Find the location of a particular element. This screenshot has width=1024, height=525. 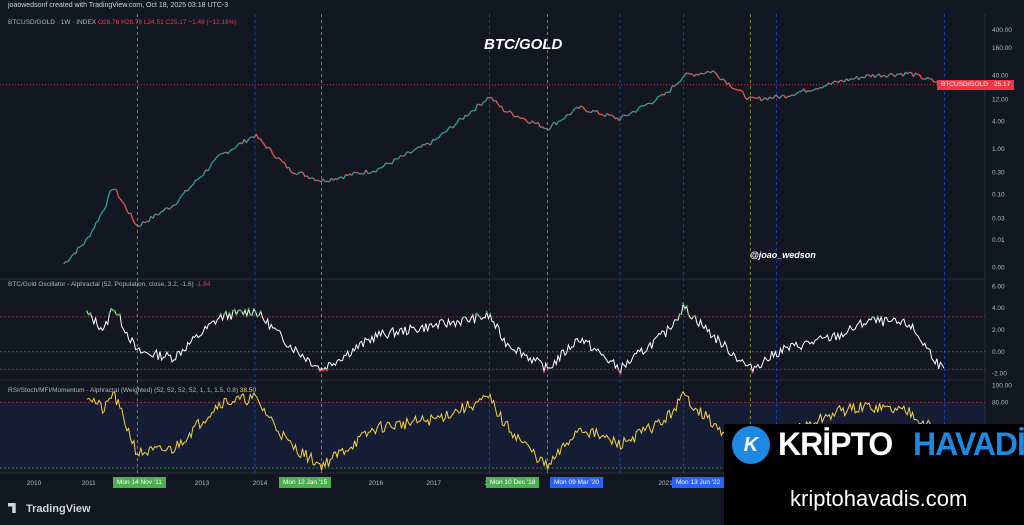

date-marker-2011: Mon 14 Nov '11 is located at coordinates (139, 482).